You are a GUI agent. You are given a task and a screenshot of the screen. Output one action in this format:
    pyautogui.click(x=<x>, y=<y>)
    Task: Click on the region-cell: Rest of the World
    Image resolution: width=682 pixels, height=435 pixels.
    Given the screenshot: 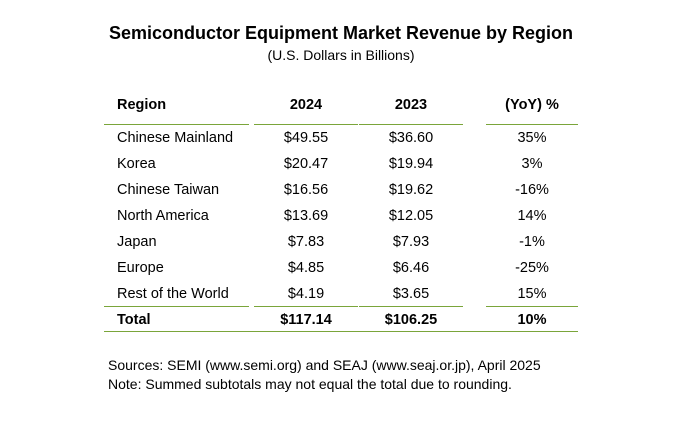 What is the action you would take?
    pyautogui.click(x=173, y=294)
    